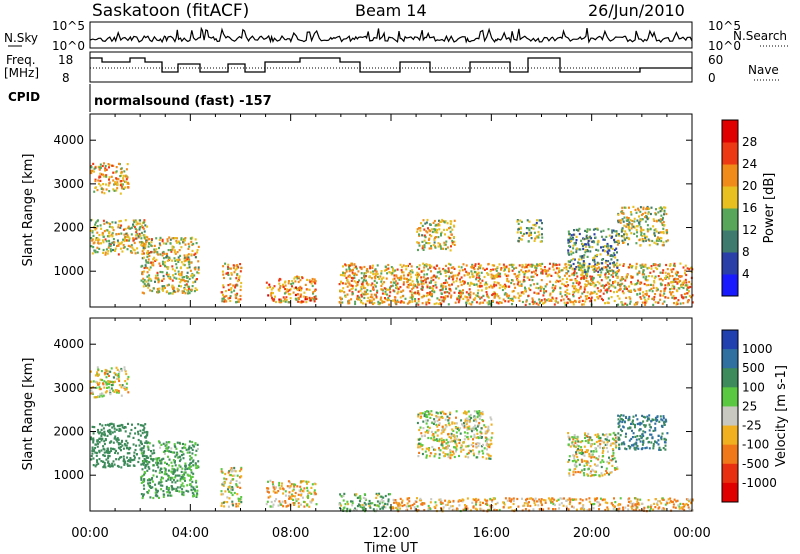 This screenshot has width=800, height=554. What do you see at coordinates (397, 36) in the screenshot?
I see `noise-panel: N.Sky 10^5 10^0 10^5 10^0 N.Search` at bounding box center [397, 36].